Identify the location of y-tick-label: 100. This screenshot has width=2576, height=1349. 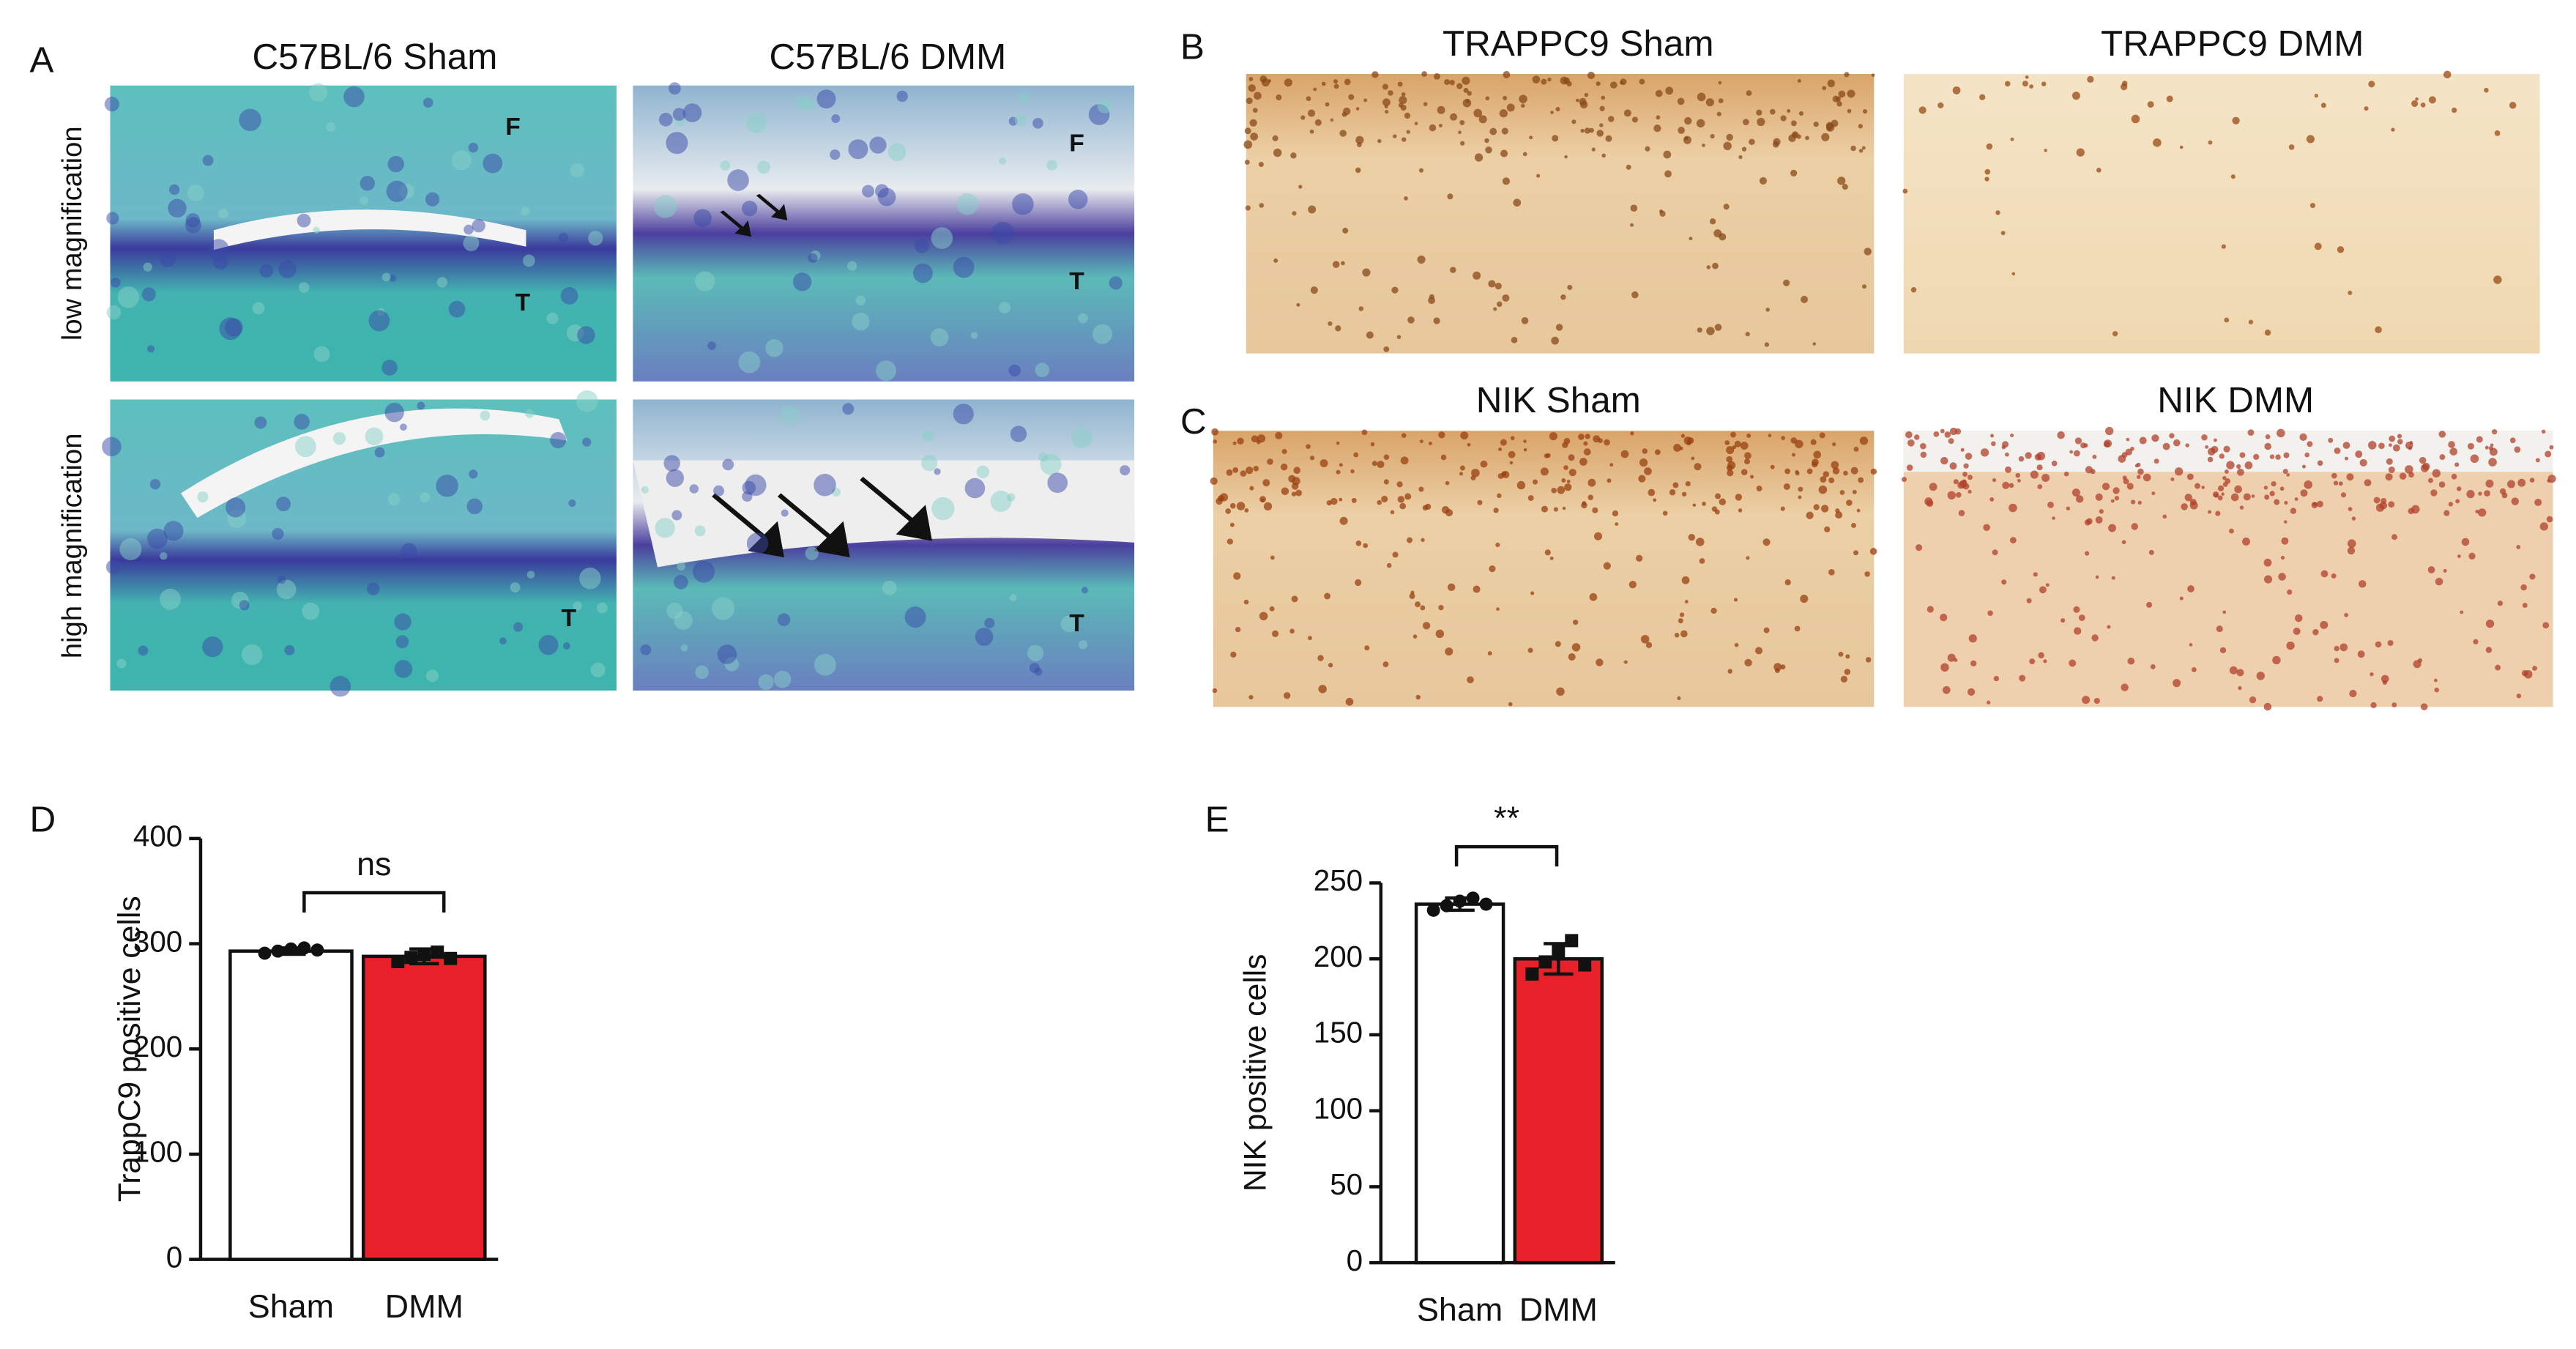
(1338, 1108).